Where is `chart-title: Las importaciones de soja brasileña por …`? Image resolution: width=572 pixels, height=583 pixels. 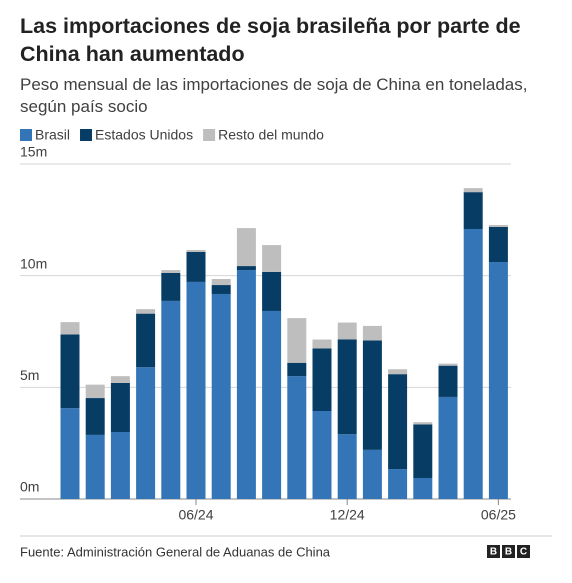 chart-title: Las importaciones de soja brasileña por … is located at coordinates (270, 40).